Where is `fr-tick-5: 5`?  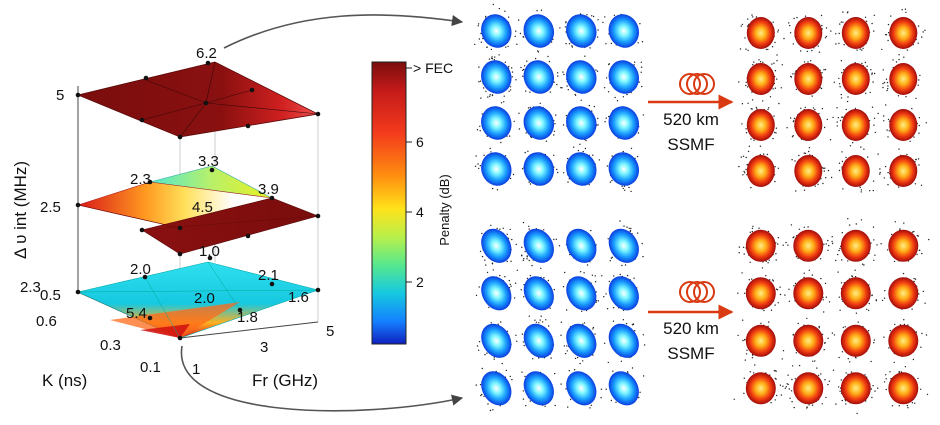
fr-tick-5: 5 is located at coordinates (330, 331).